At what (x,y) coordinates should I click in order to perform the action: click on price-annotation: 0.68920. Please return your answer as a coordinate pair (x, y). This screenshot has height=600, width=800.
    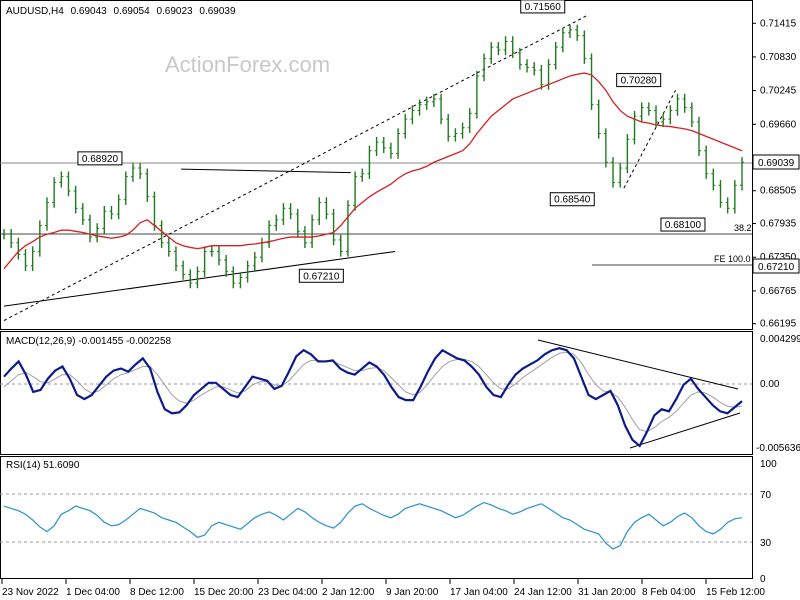
    Looking at the image, I should click on (100, 158).